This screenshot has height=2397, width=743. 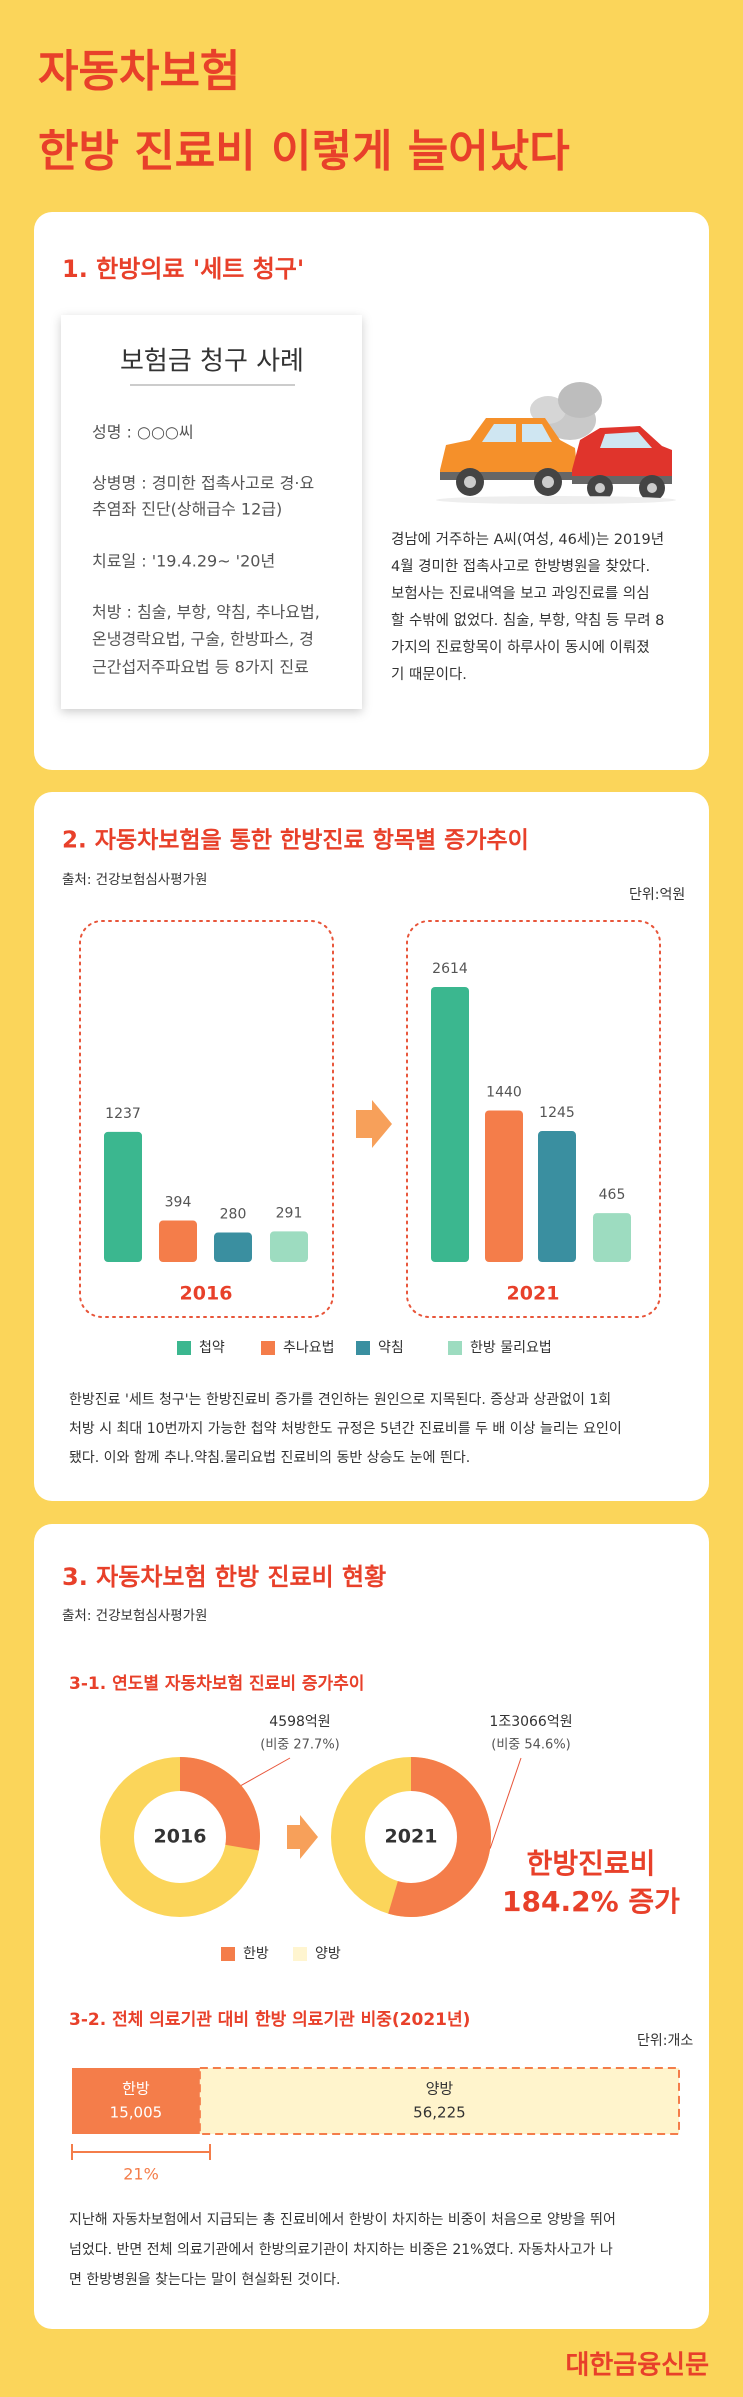 What do you see at coordinates (328, 1954) in the screenshot?
I see `legend-label: 양방` at bounding box center [328, 1954].